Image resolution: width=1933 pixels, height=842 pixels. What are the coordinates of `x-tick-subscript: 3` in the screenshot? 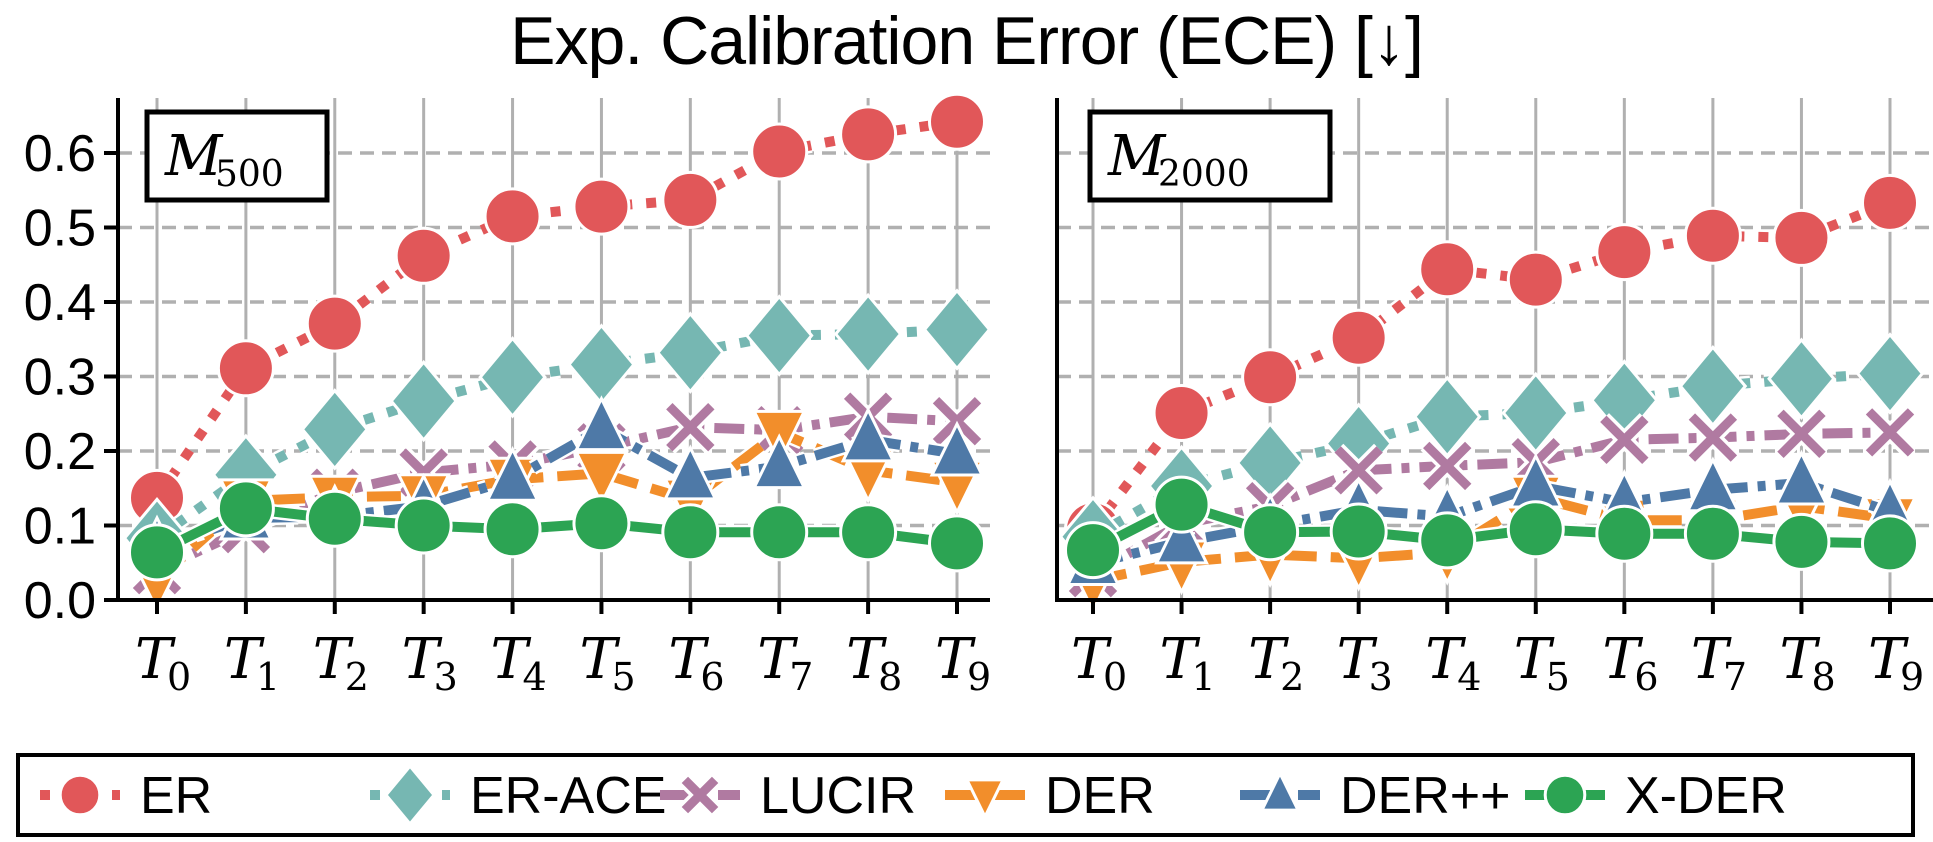 It's located at (446, 677).